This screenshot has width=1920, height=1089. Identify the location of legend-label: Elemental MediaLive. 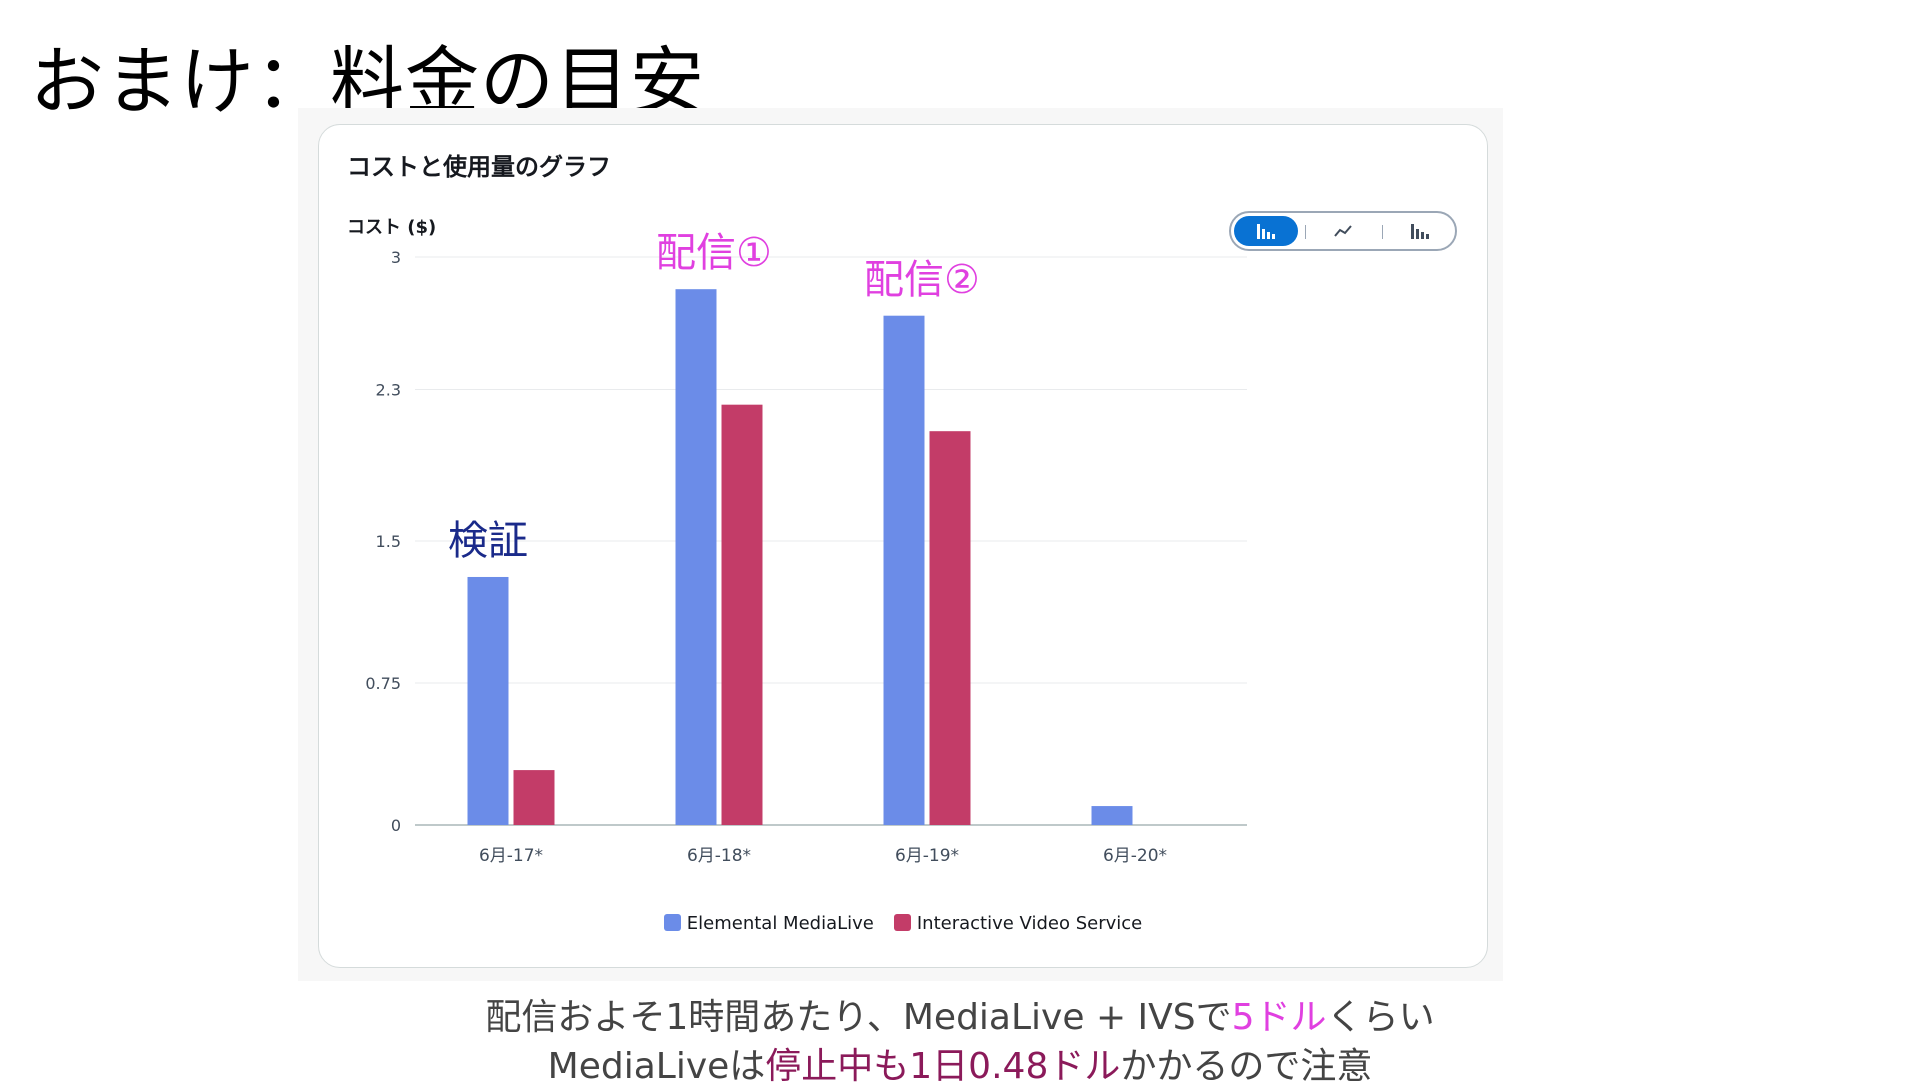
(780, 923).